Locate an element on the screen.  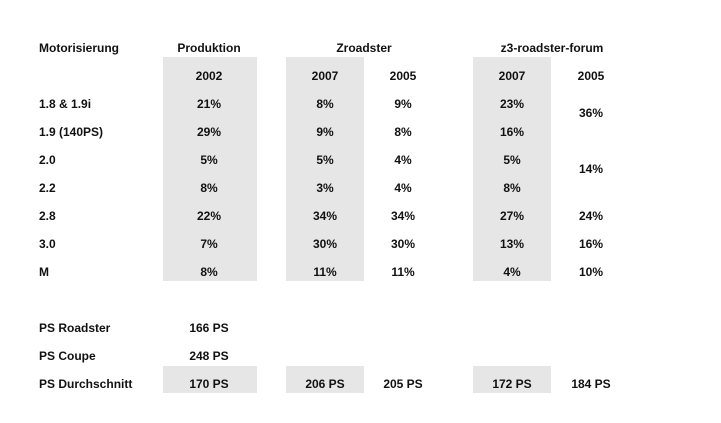
forum-2007-value: 4% is located at coordinates (512, 272).